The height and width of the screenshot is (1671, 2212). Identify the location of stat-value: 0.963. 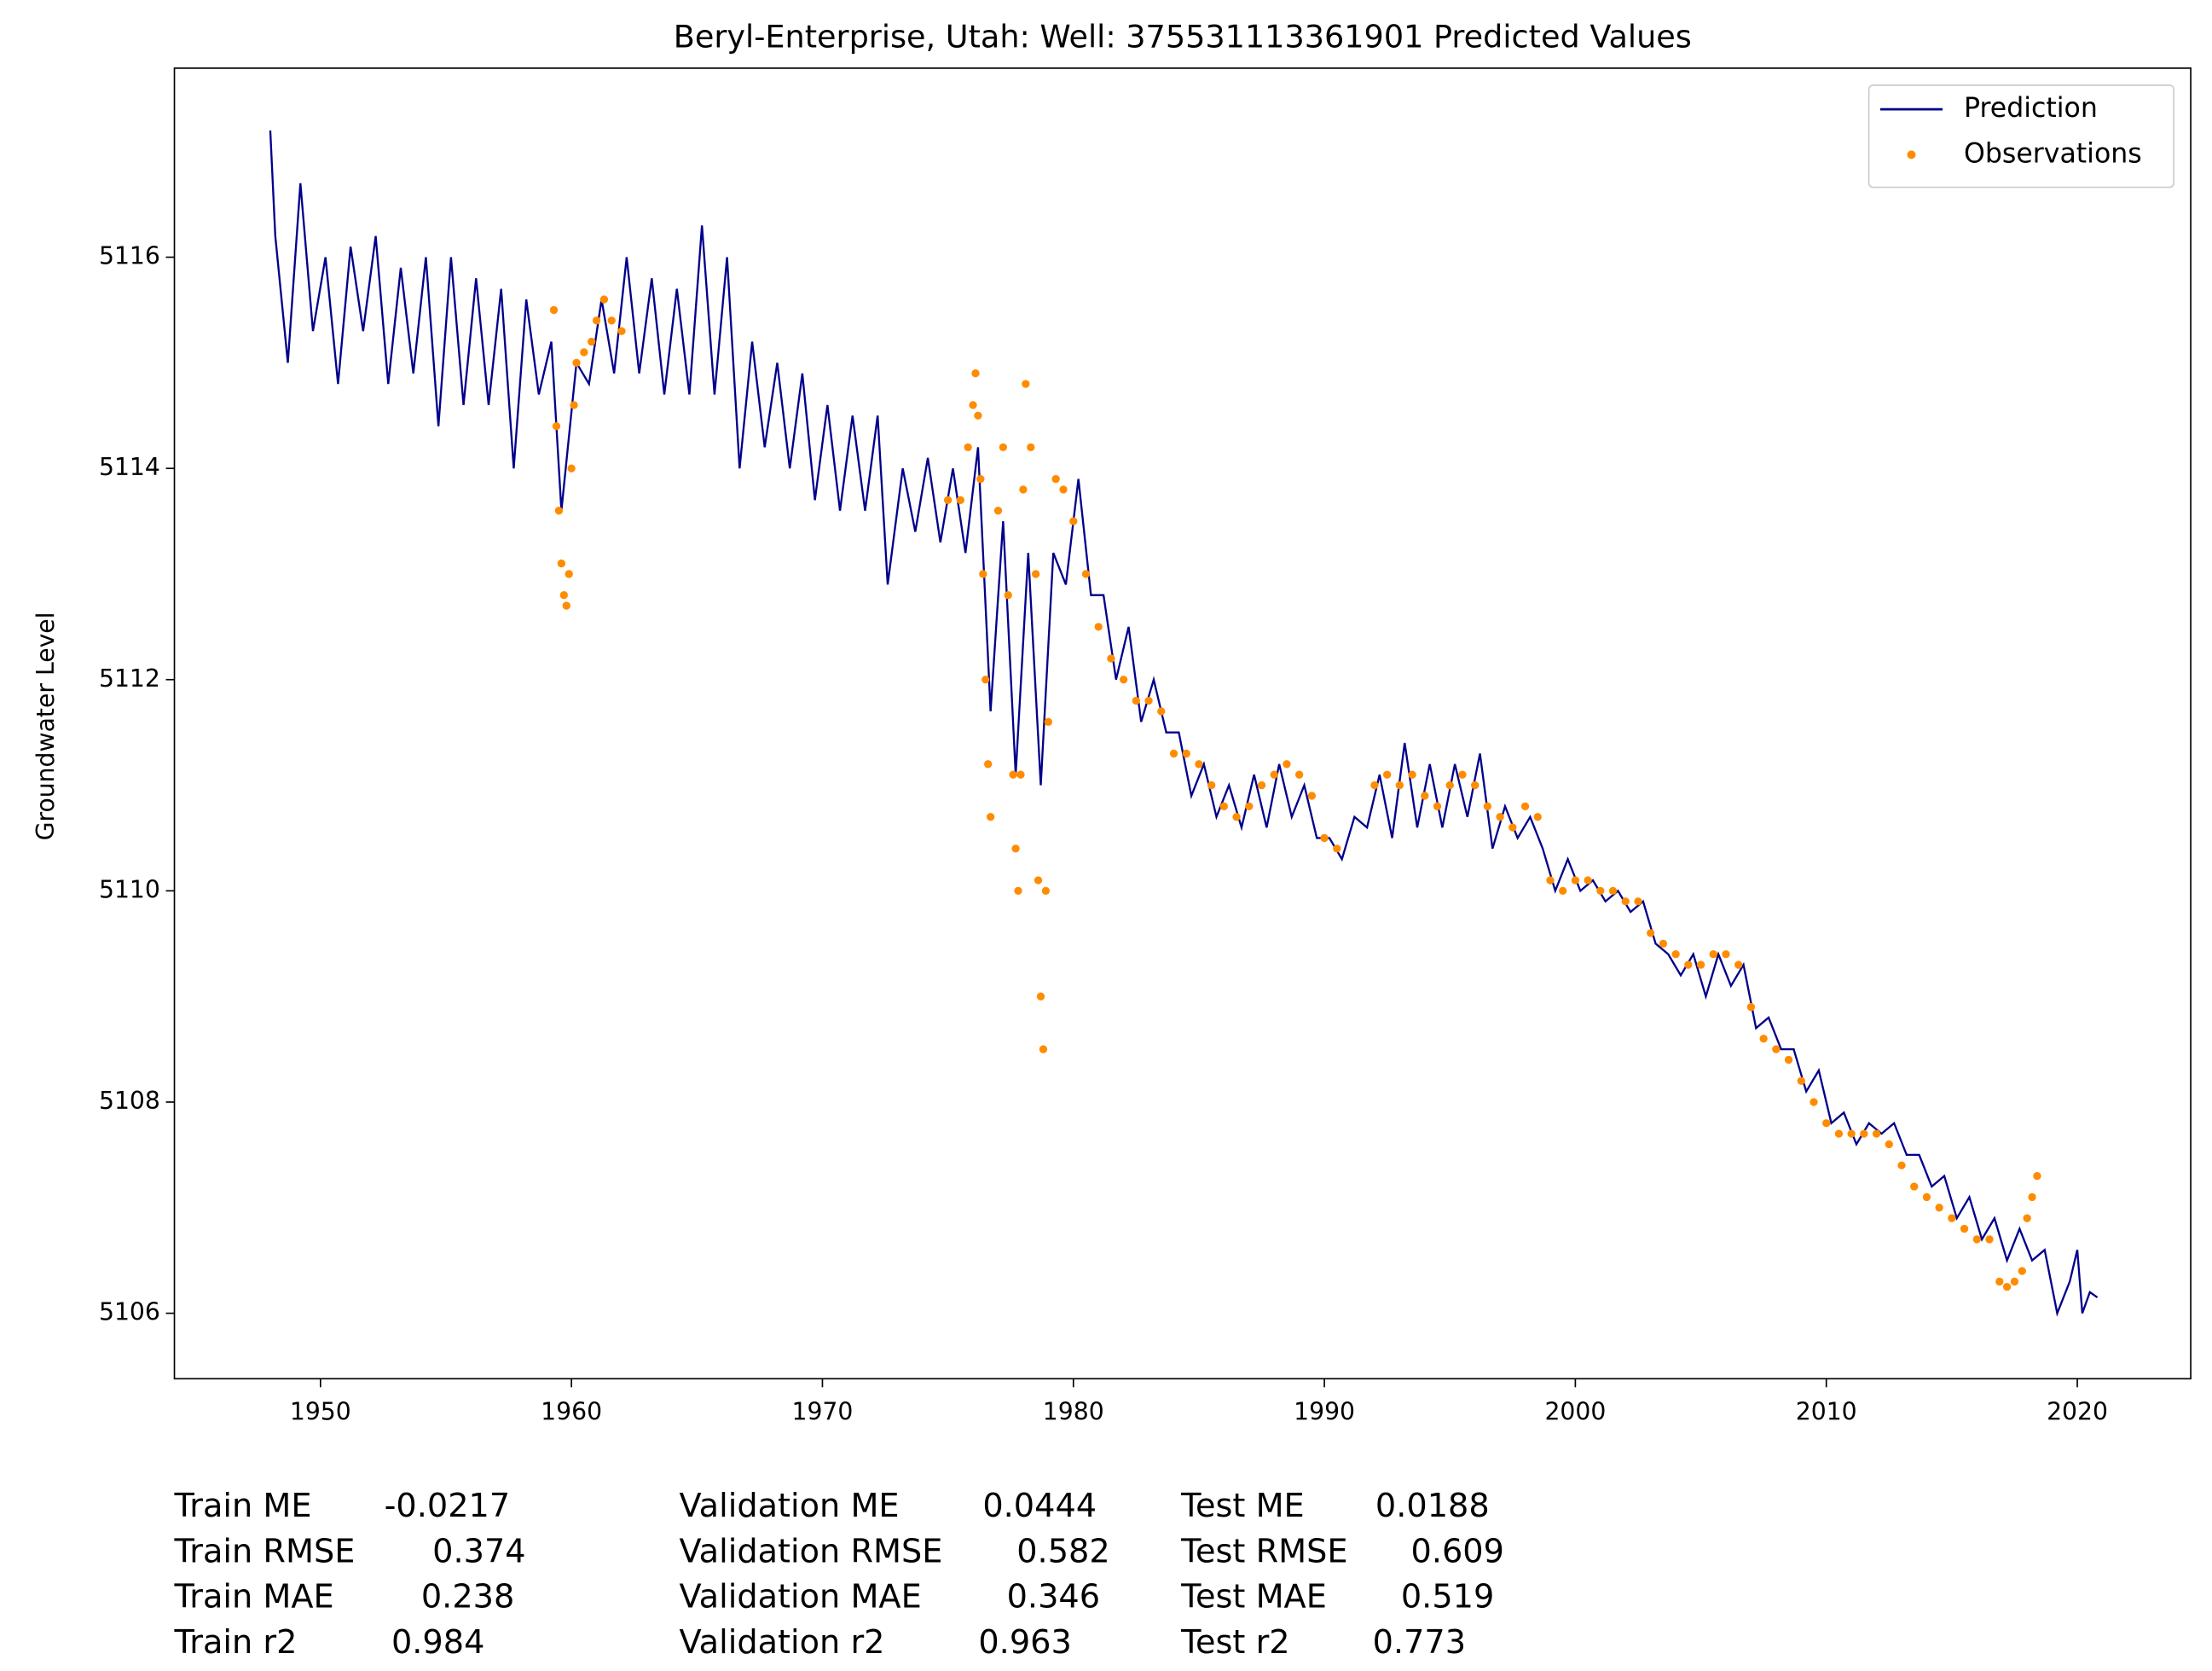
(1025, 1643).